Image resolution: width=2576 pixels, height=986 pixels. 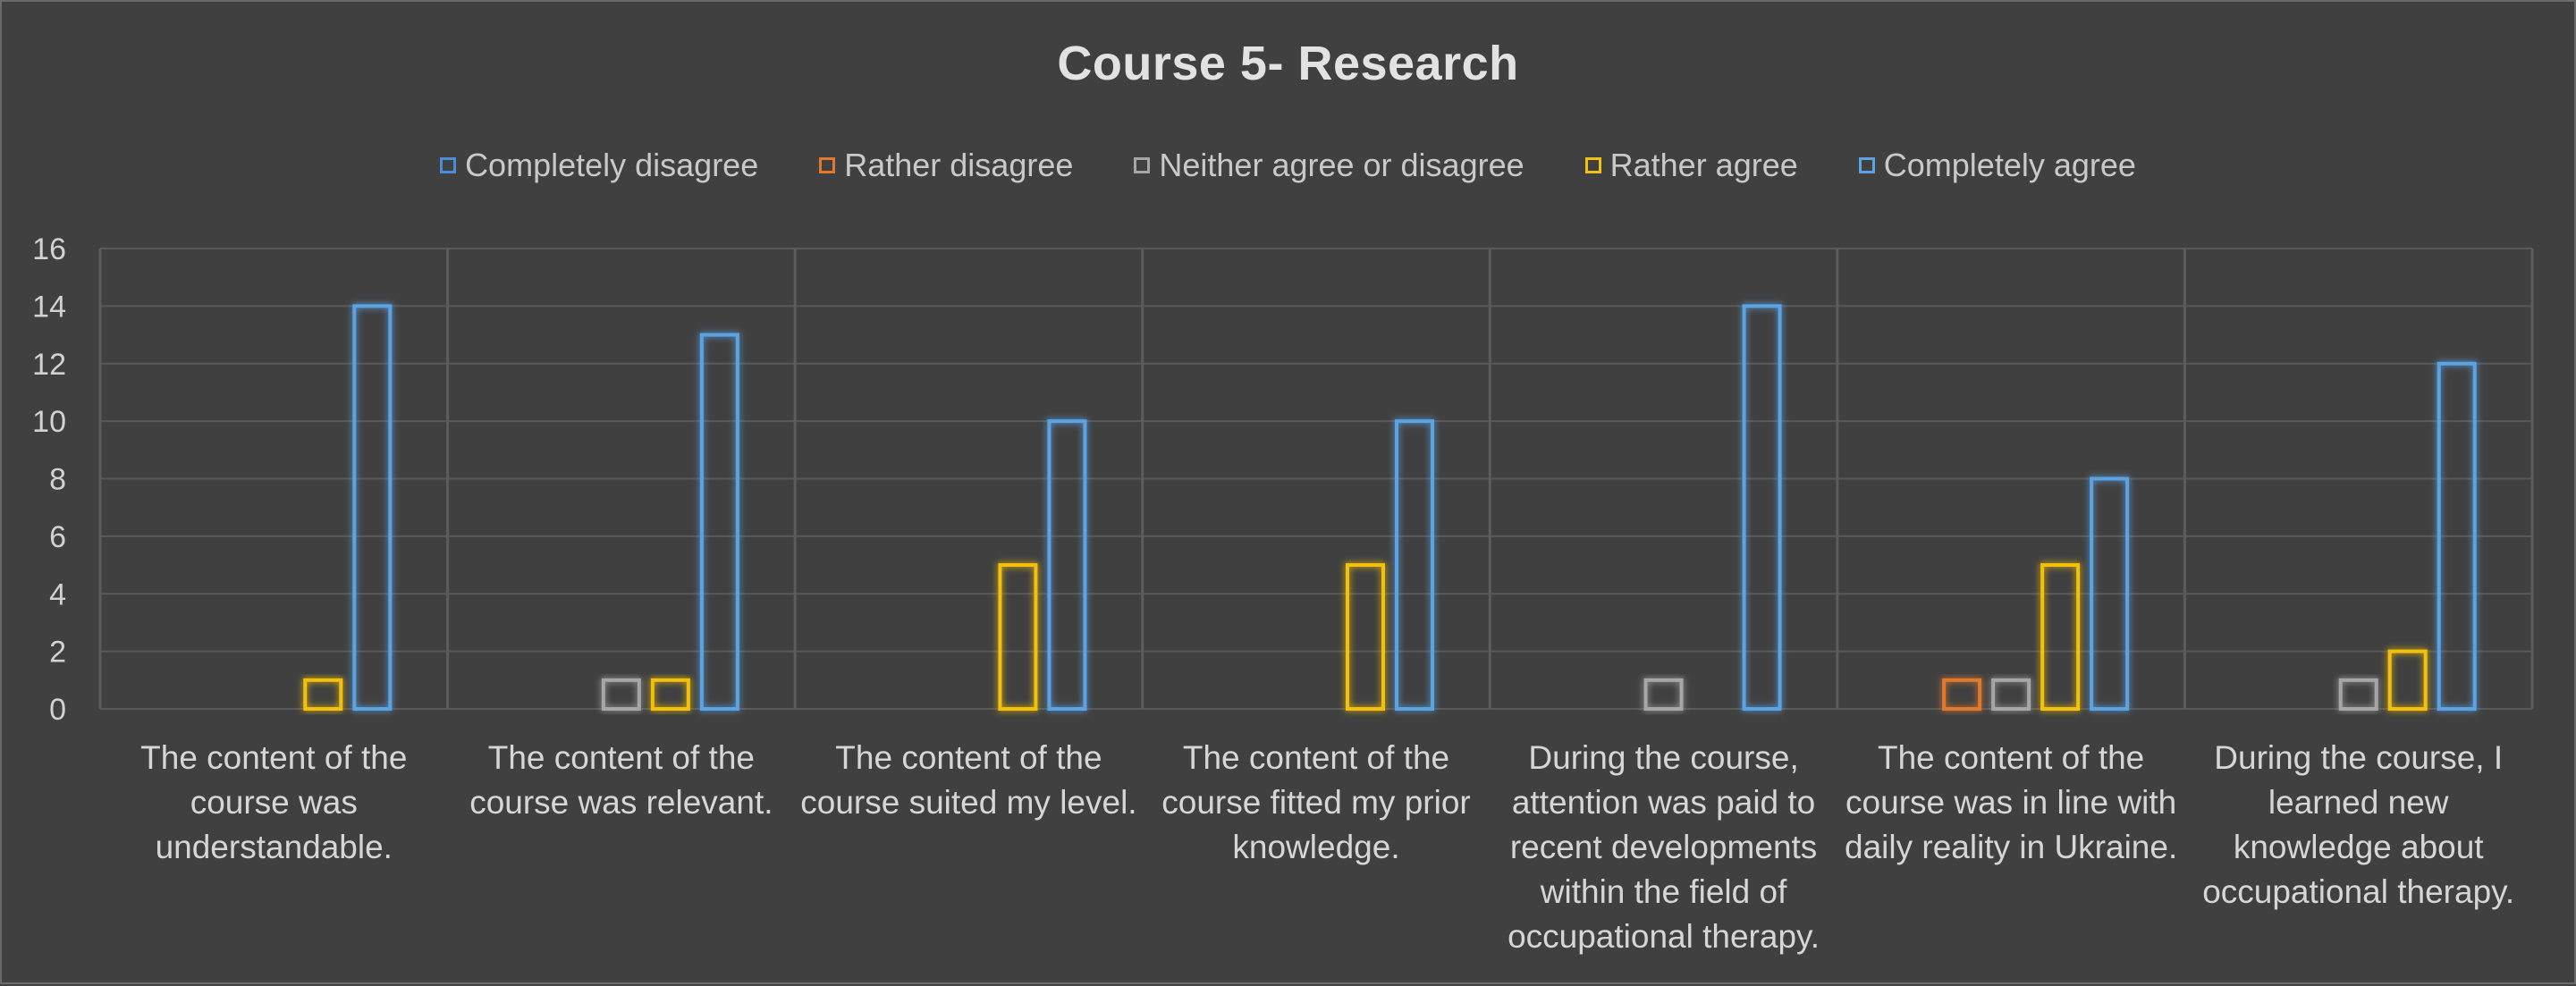 I want to click on legend-item: Neither agree or disagree, so click(x=1329, y=165).